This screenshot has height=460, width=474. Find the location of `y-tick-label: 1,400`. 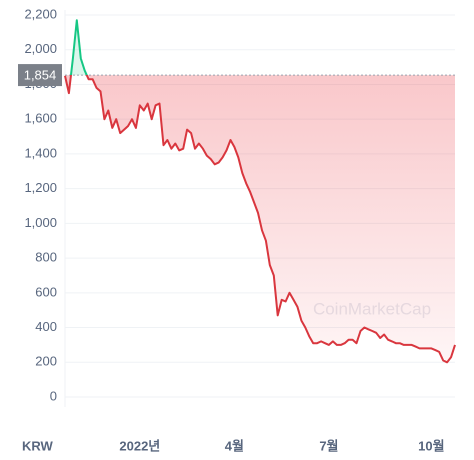

y-tick-label: 1,400 is located at coordinates (40, 152).